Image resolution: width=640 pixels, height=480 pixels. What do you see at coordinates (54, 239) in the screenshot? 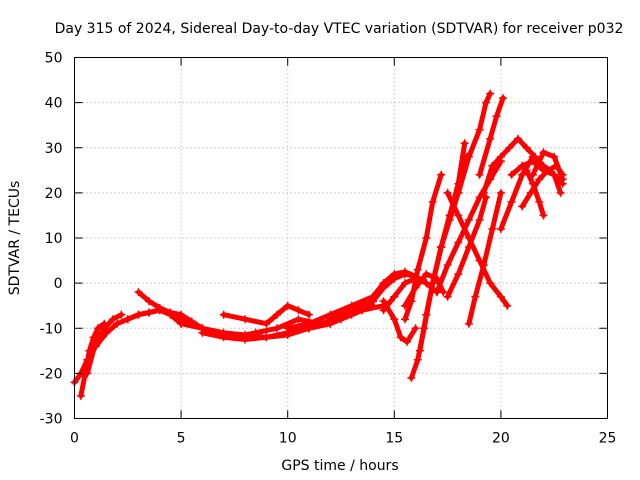
I see `y-tick-label: 10` at bounding box center [54, 239].